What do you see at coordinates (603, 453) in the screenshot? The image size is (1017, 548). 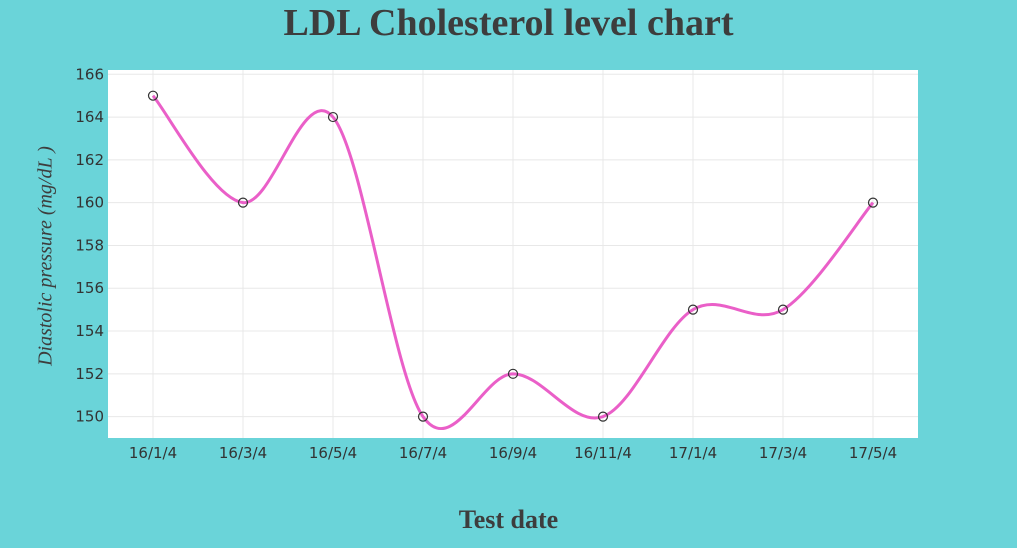 I see `x-tick-label: 16/11/4` at bounding box center [603, 453].